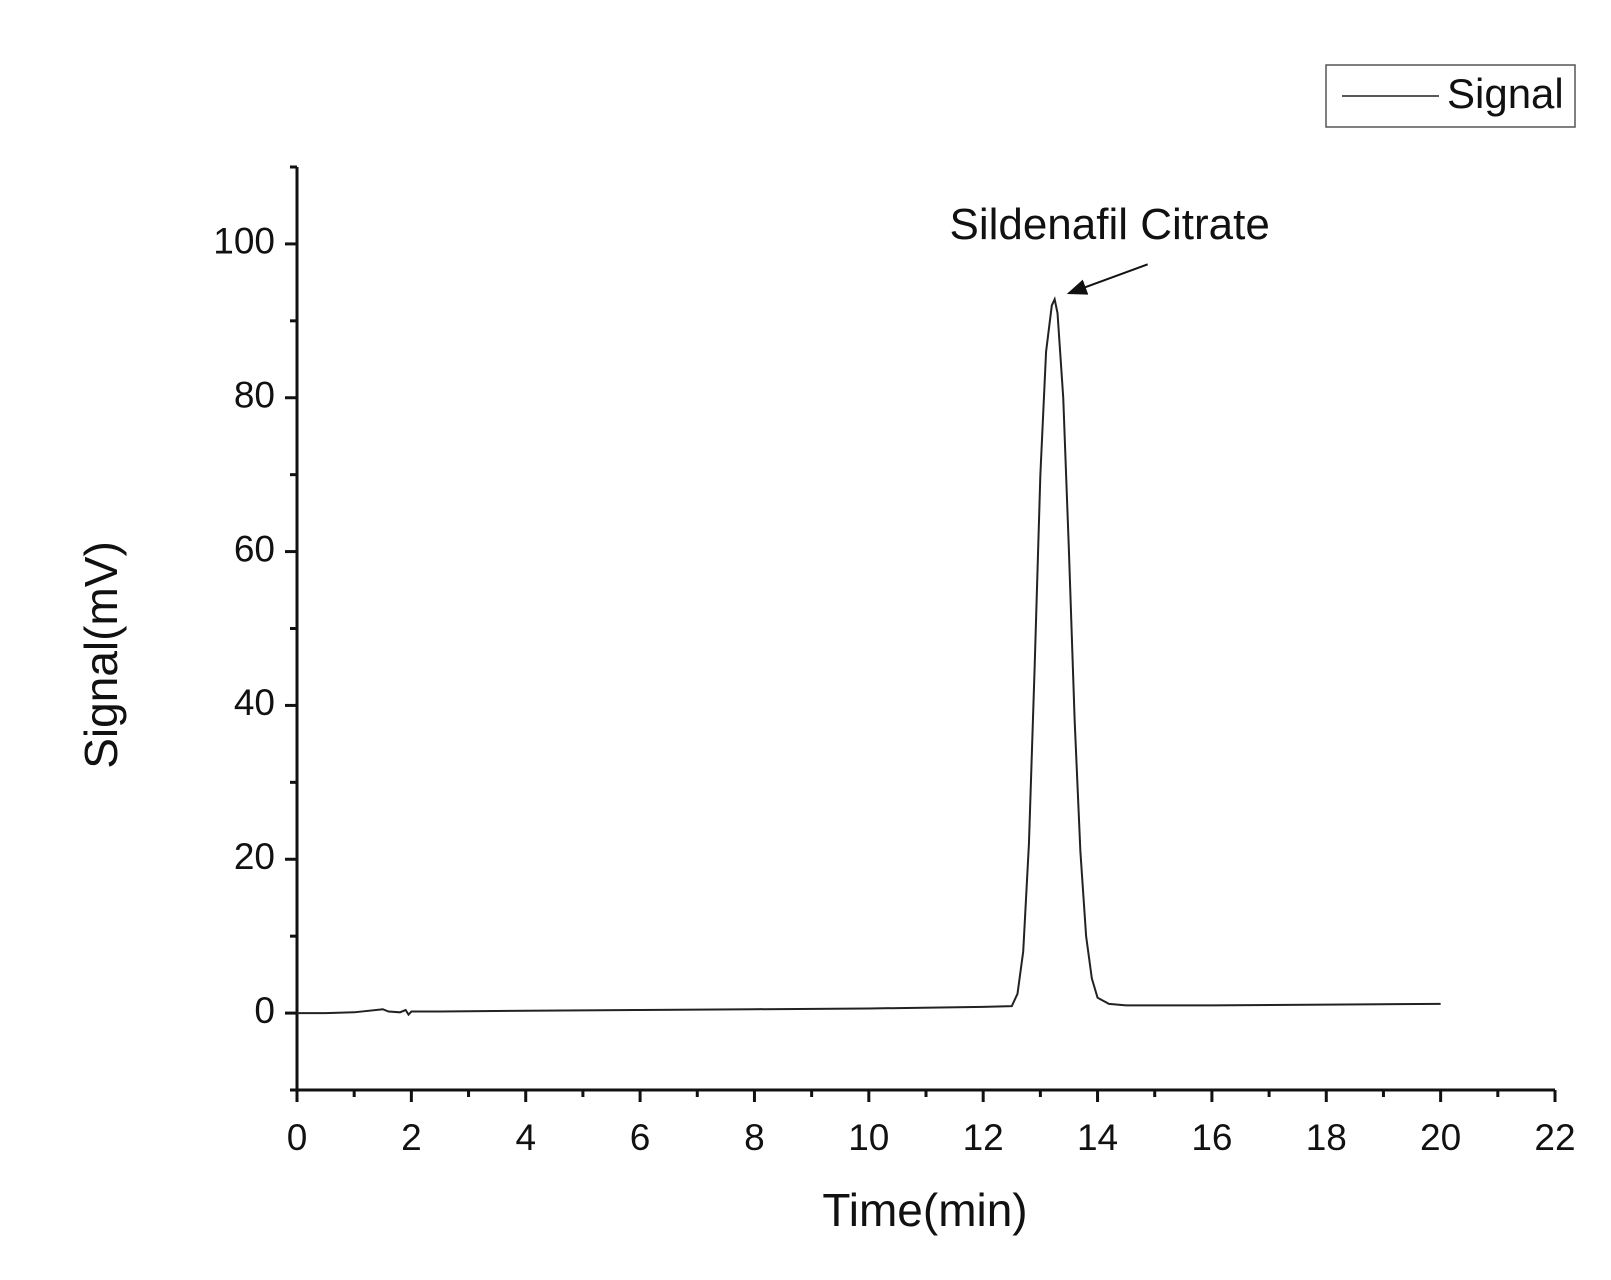 The height and width of the screenshot is (1280, 1611). What do you see at coordinates (254, 548) in the screenshot?
I see `y-tick-label: 60` at bounding box center [254, 548].